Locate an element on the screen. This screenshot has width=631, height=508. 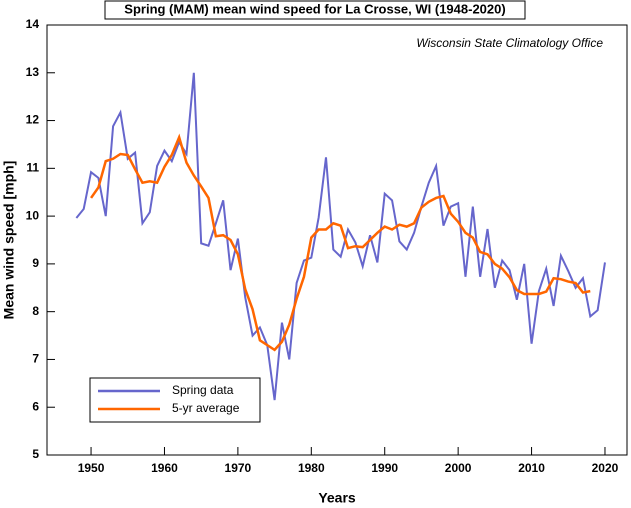
title-box is located at coordinates (315, 10).